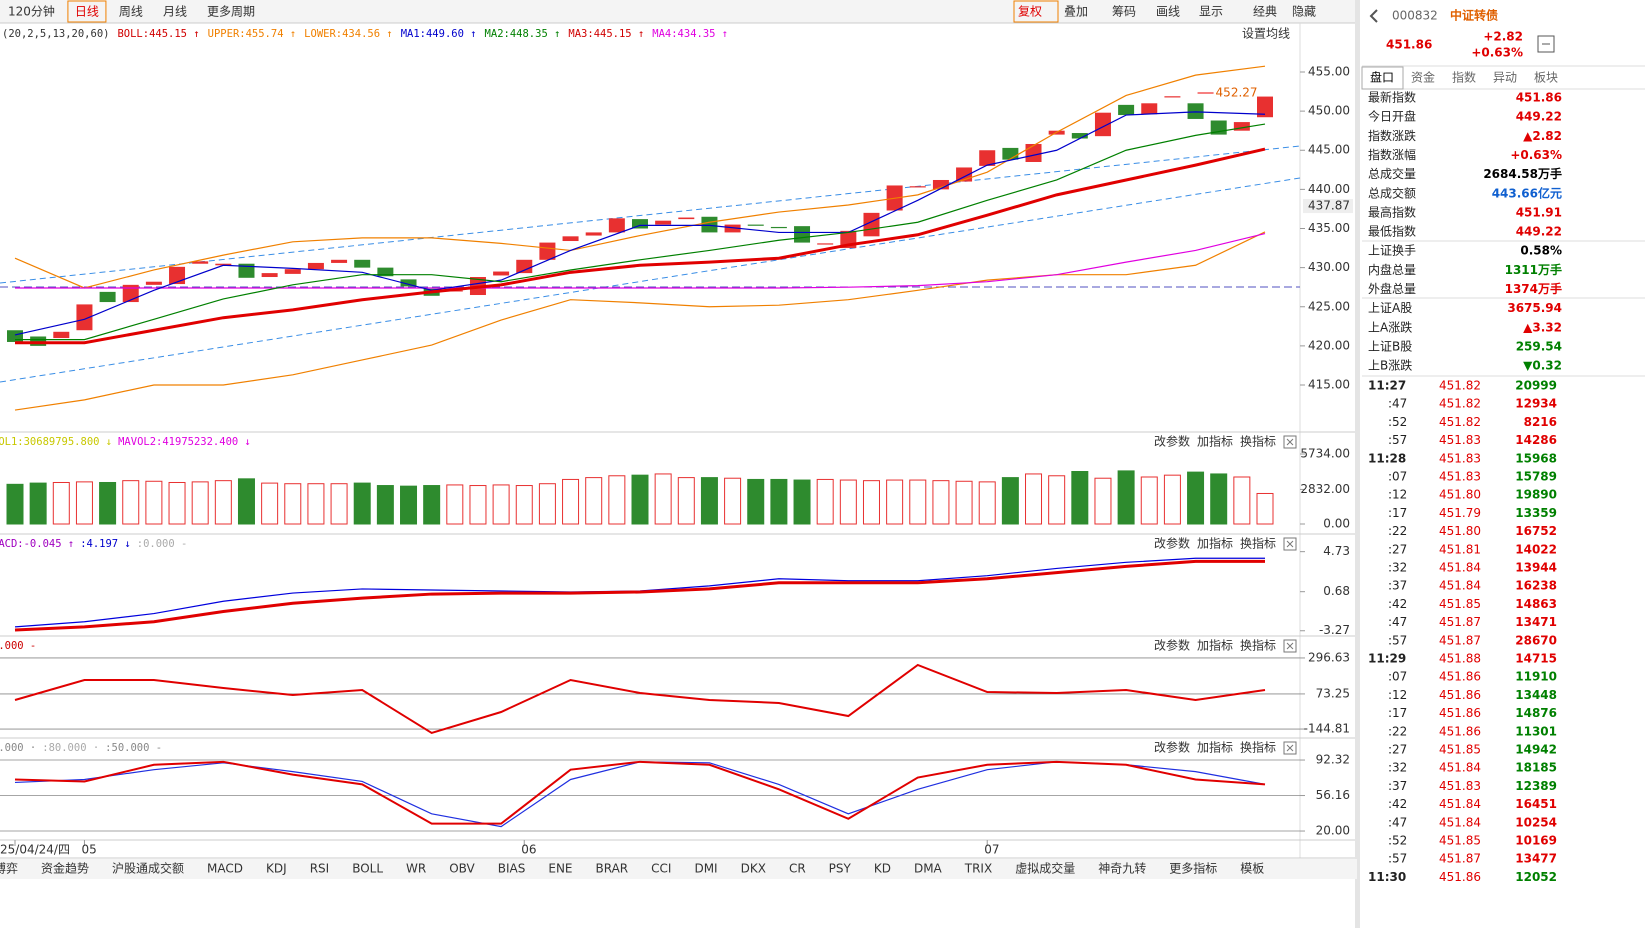 The width and height of the screenshot is (1645, 928). I want to click on tick-price: 451.83, so click(1460, 786).